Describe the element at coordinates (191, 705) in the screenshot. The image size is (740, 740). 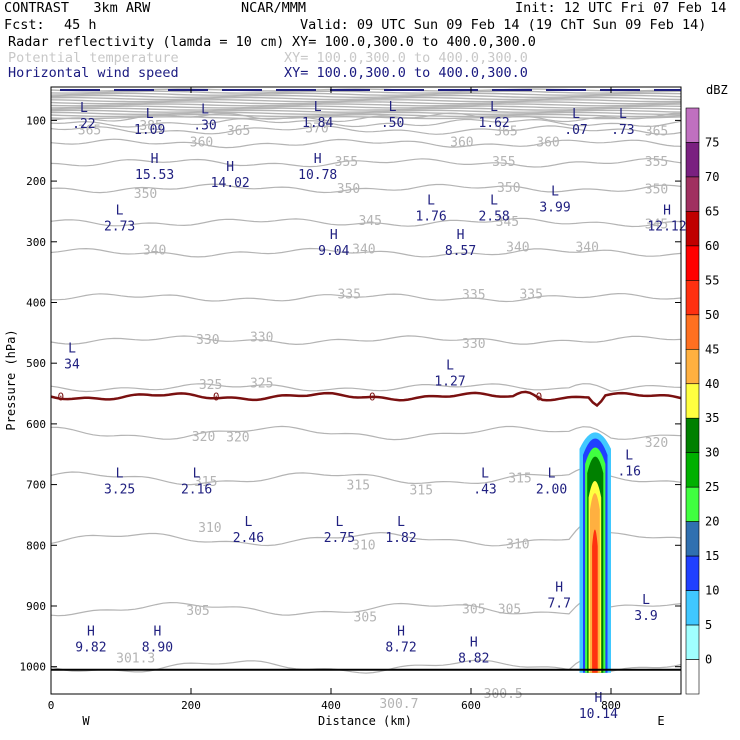
I see `x-tick-label: 200` at that location.